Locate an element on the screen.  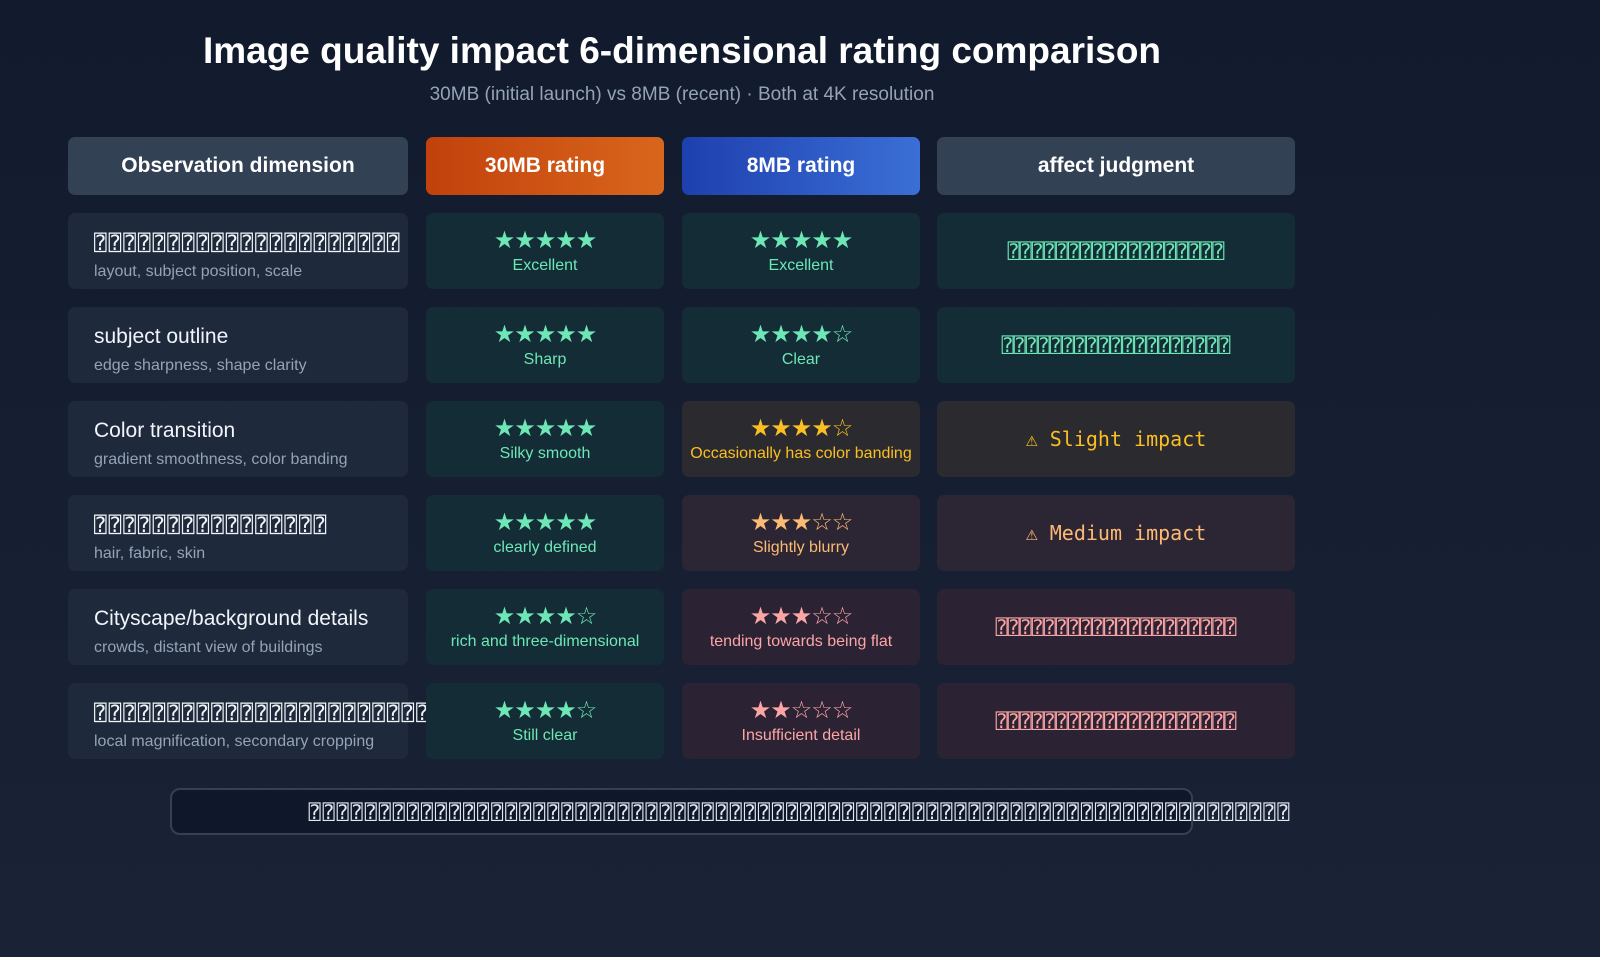
rating-8mb-cell: ★★★☆☆ Slightly blurry is located at coordinates (801, 533).